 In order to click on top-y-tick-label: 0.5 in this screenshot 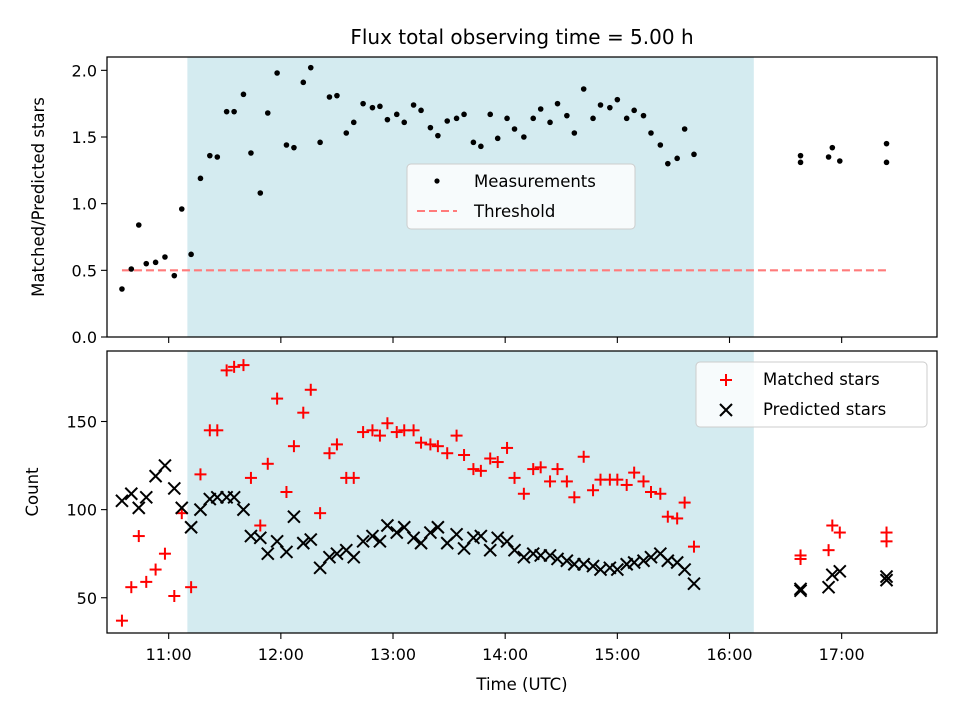, I will do `click(84, 270)`.